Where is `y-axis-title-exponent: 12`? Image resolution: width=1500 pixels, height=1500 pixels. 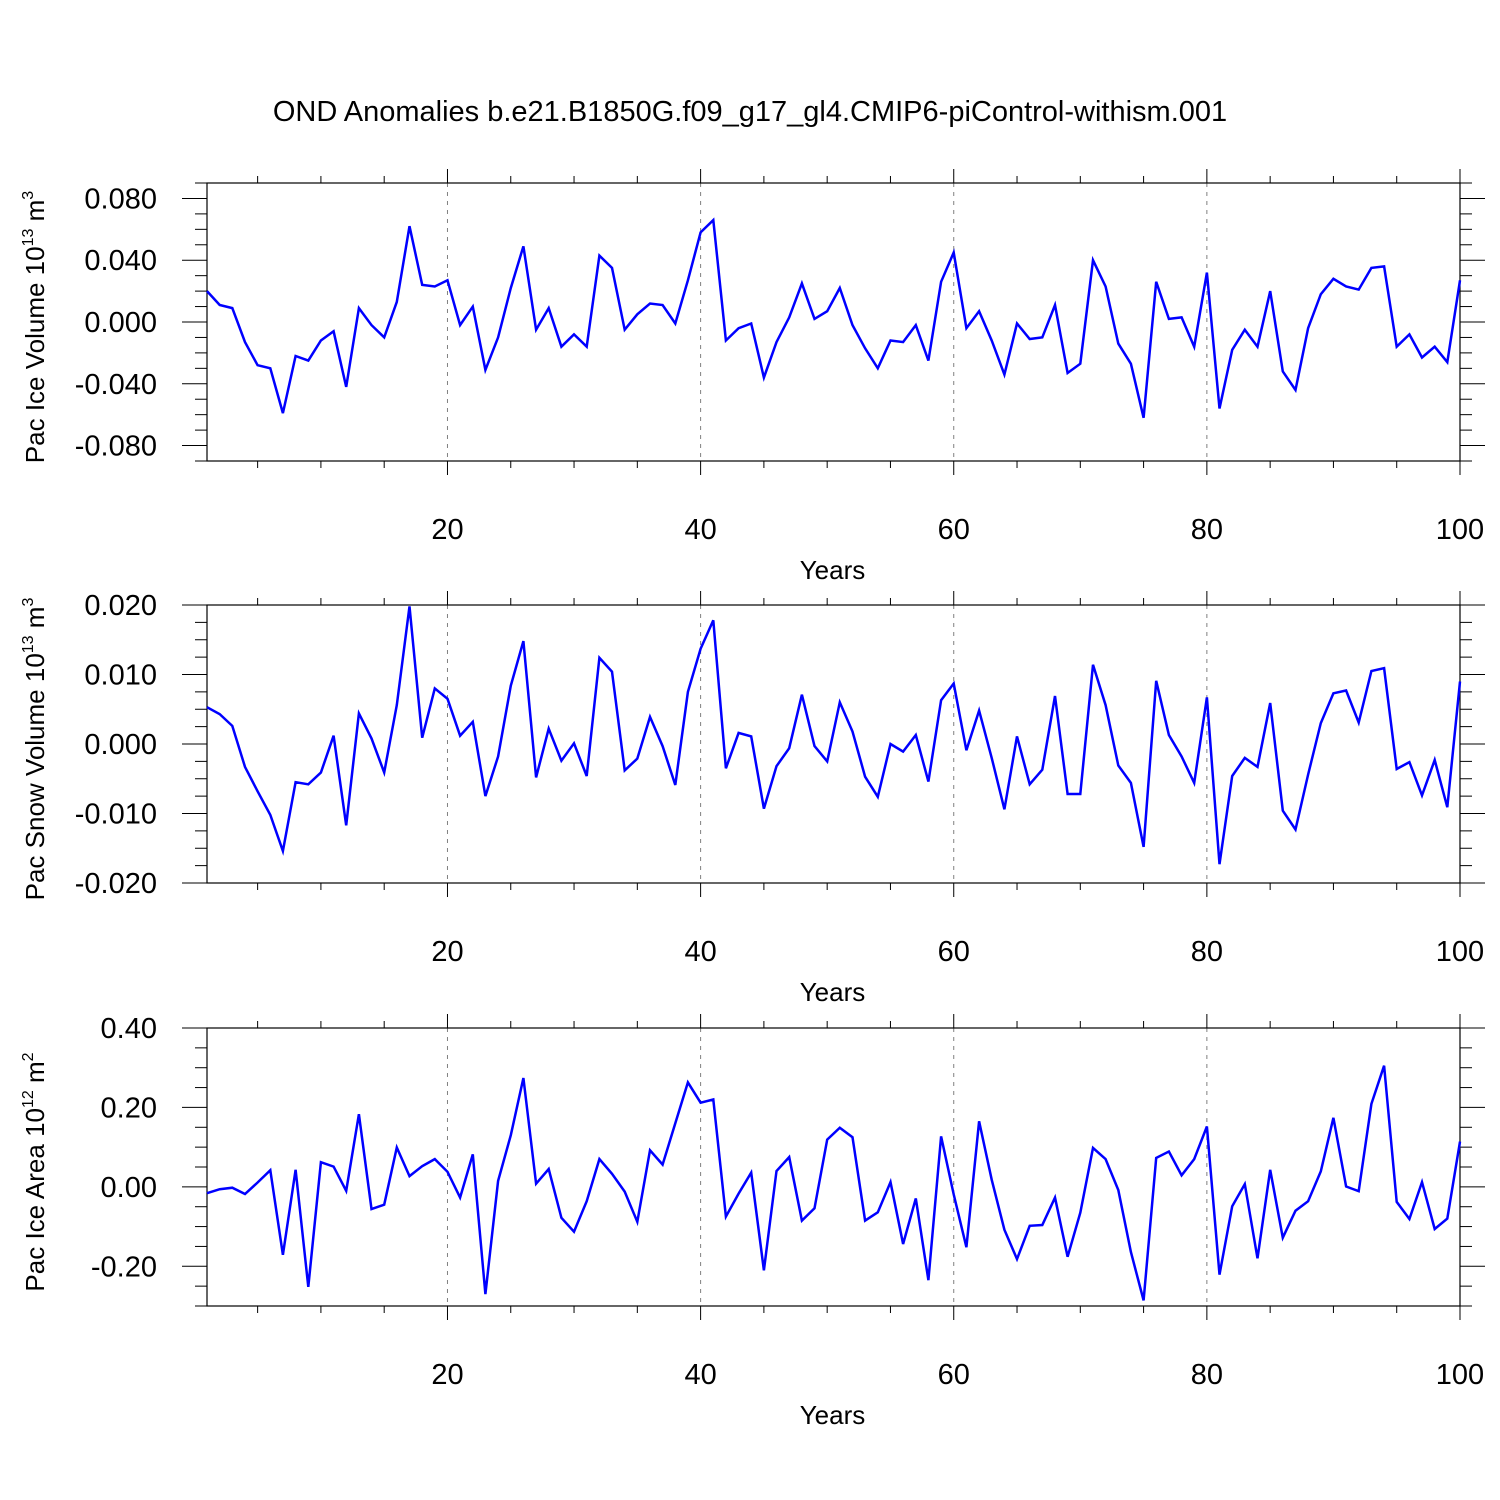
y-axis-title-exponent: 12 is located at coordinates (28, 1099).